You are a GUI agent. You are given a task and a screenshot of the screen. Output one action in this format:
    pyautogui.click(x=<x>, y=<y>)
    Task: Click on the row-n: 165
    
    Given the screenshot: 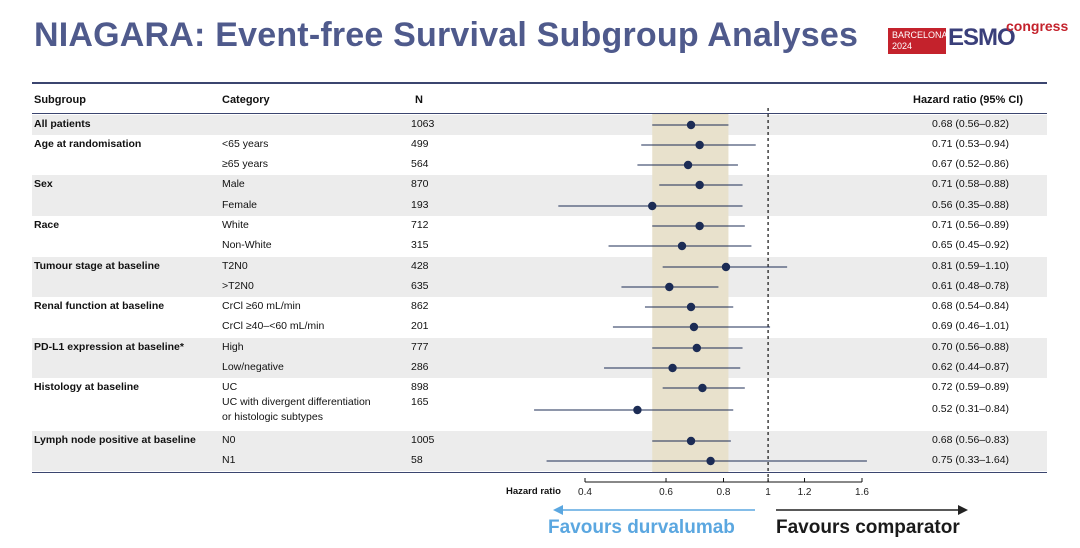 What is the action you would take?
    pyautogui.click(x=420, y=402)
    